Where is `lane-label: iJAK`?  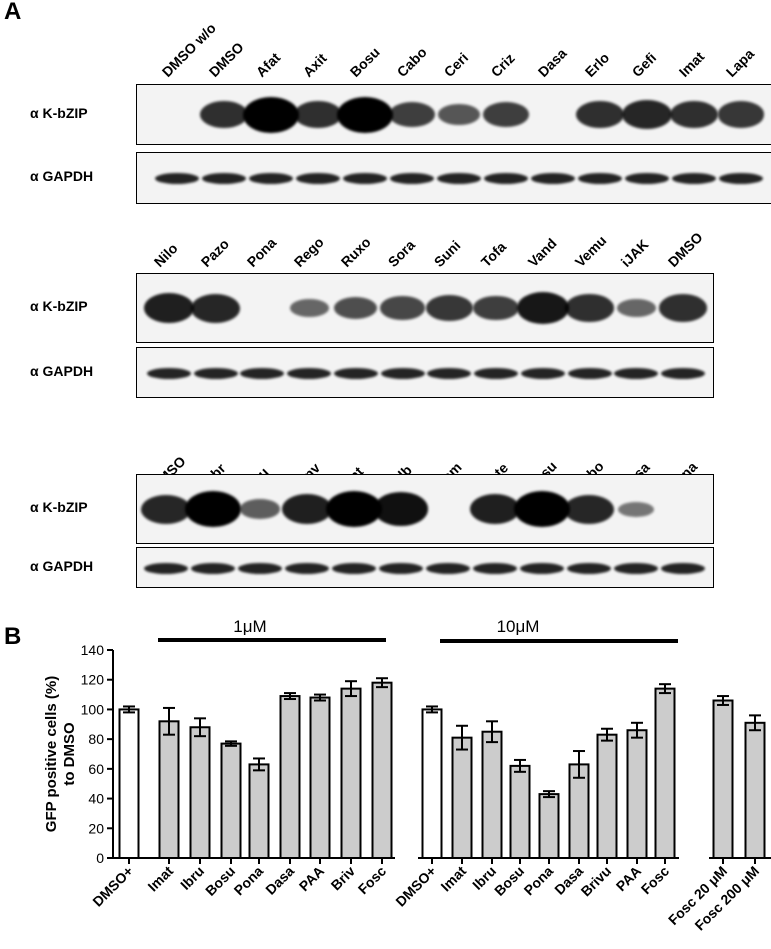
lane-label: iJAK is located at coordinates (634, 253).